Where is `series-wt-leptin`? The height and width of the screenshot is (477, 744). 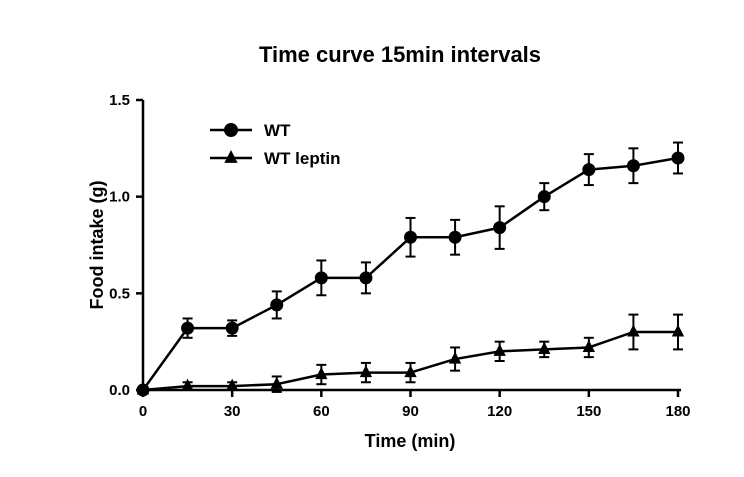
series-wt-leptin is located at coordinates (410, 354).